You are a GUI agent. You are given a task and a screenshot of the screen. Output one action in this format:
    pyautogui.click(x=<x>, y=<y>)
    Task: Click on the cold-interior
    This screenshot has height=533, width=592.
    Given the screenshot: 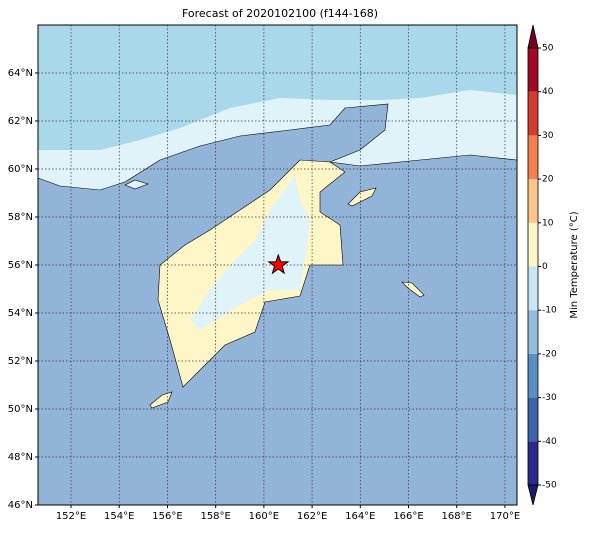 What is the action you would take?
    pyautogui.click(x=250, y=252)
    